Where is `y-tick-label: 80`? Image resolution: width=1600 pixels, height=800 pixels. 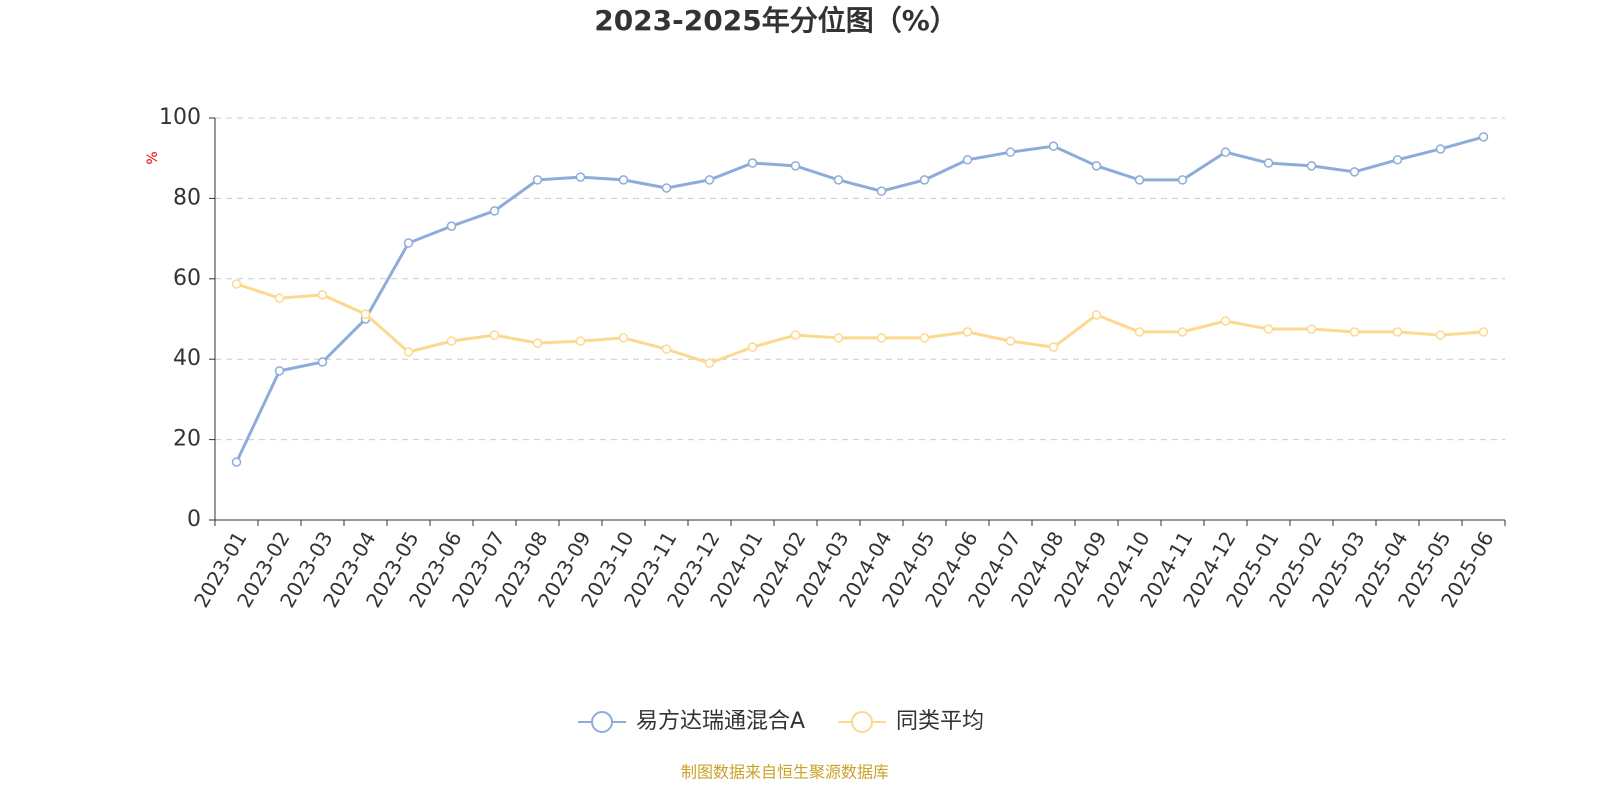
y-tick-label: 80 is located at coordinates (187, 197).